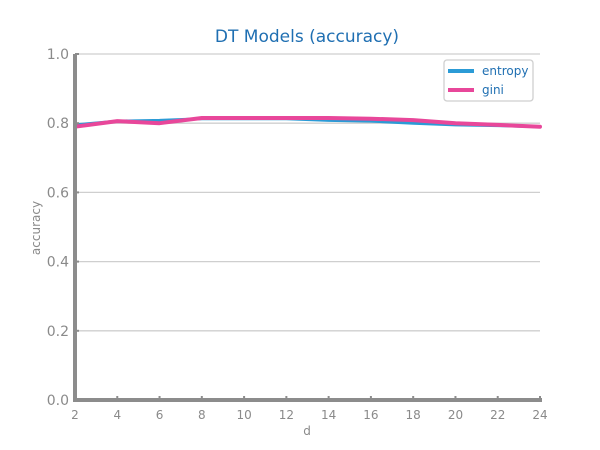 Image resolution: width=600 pixels, height=450 pixels. Describe the element at coordinates (58, 332) in the screenshot. I see `y-tick-label: 0.2` at that location.